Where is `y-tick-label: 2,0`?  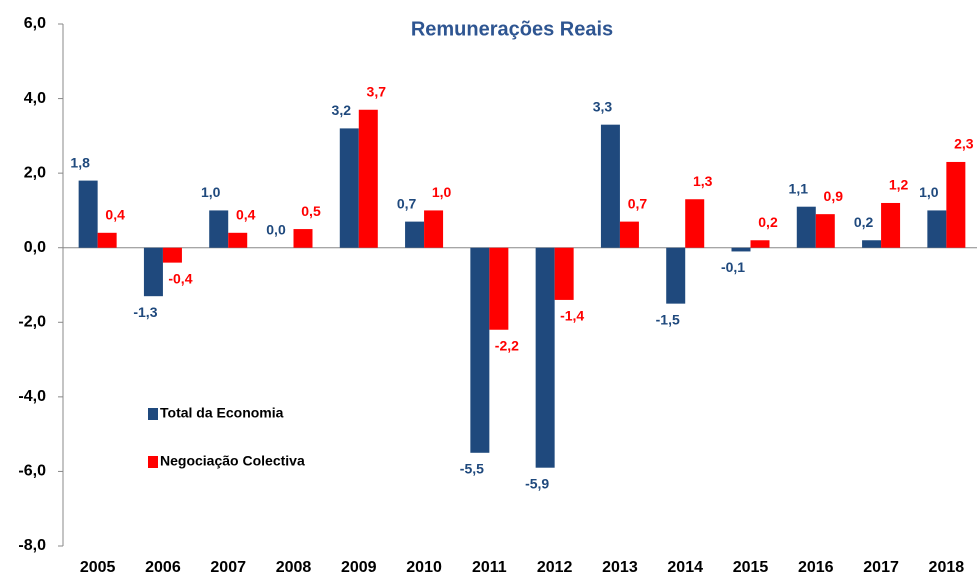 y-tick-label: 2,0 is located at coordinates (35, 172).